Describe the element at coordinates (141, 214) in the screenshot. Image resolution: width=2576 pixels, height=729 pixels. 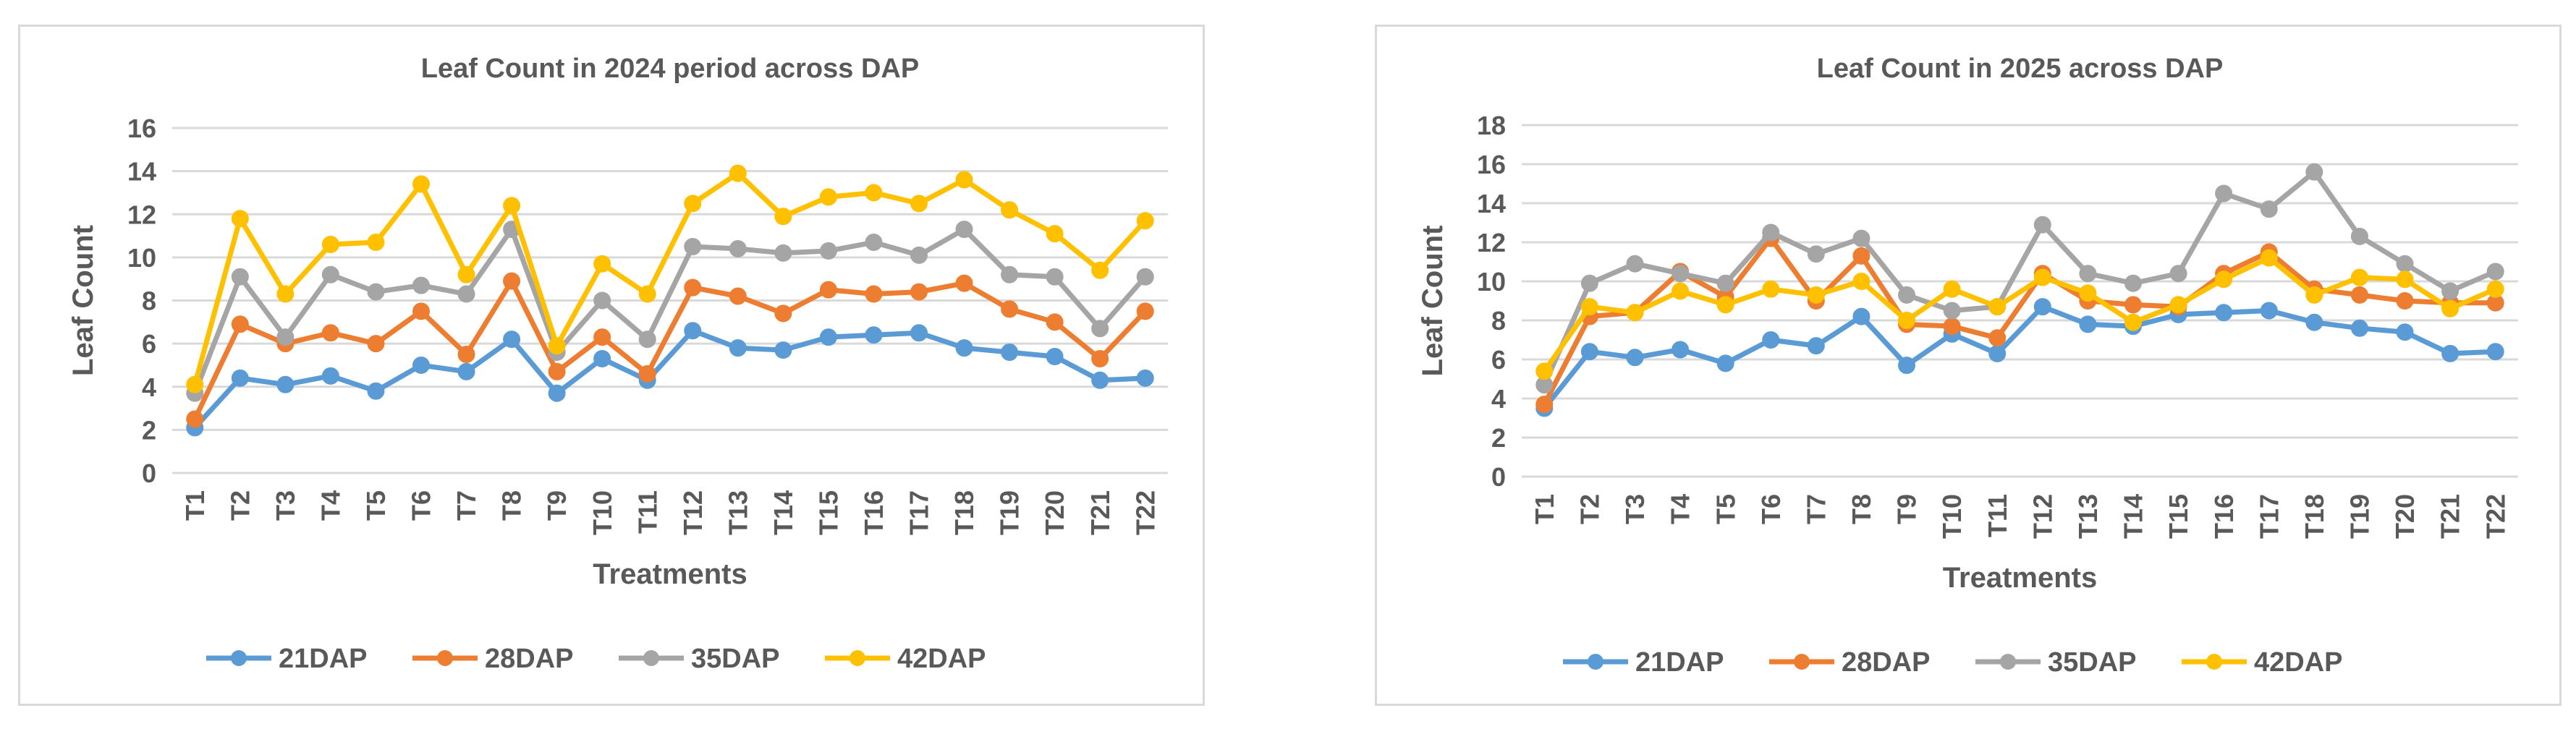
I see `y-tick-label: 12` at that location.